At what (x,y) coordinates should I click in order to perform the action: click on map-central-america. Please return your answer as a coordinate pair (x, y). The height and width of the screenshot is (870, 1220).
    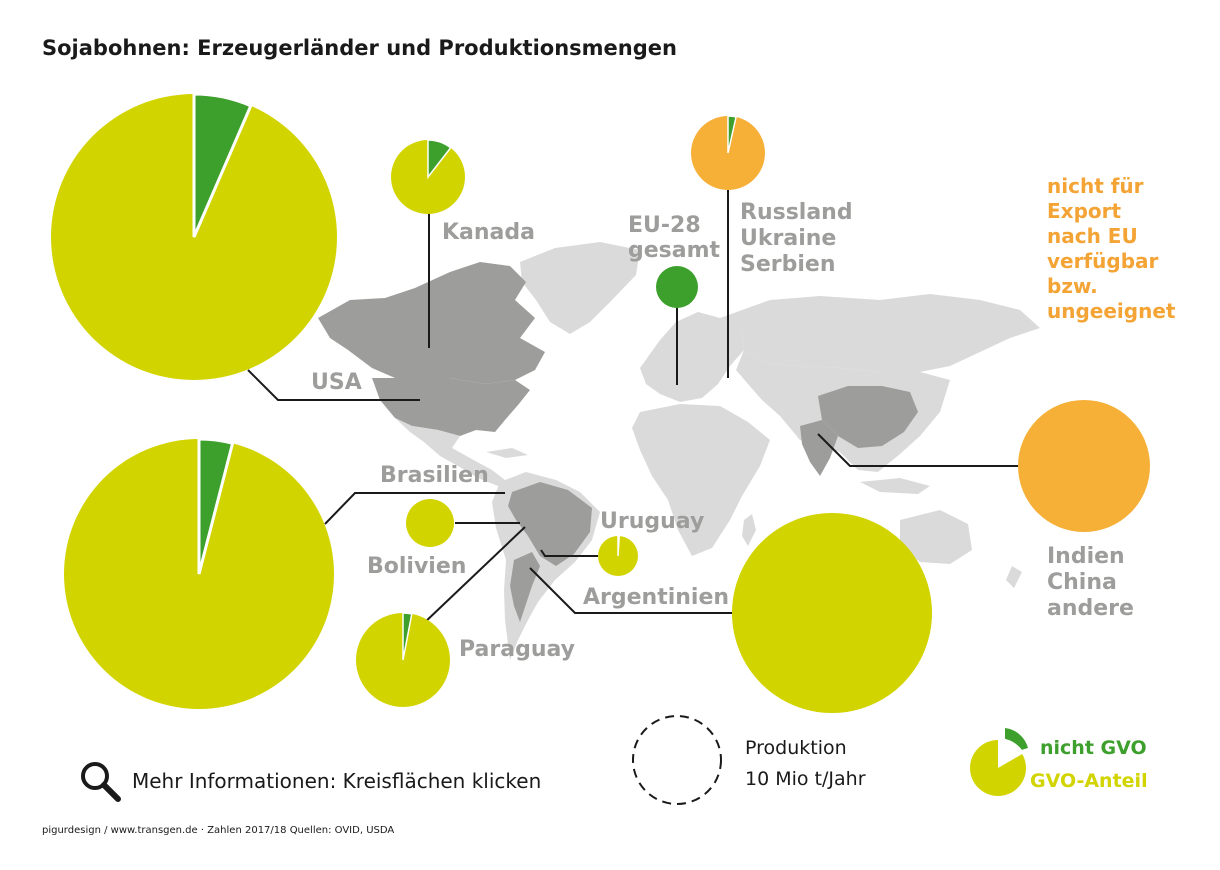
    Looking at the image, I should click on (450, 452).